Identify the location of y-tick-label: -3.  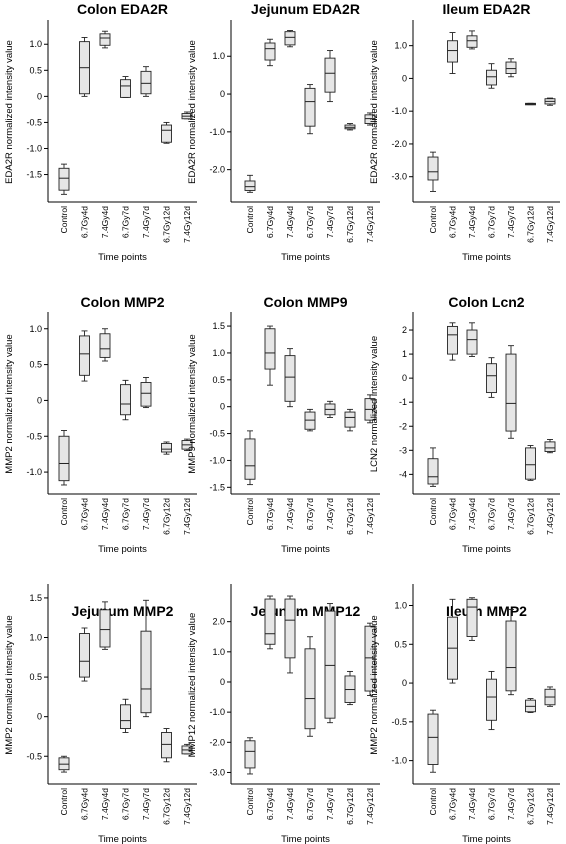
(403, 450).